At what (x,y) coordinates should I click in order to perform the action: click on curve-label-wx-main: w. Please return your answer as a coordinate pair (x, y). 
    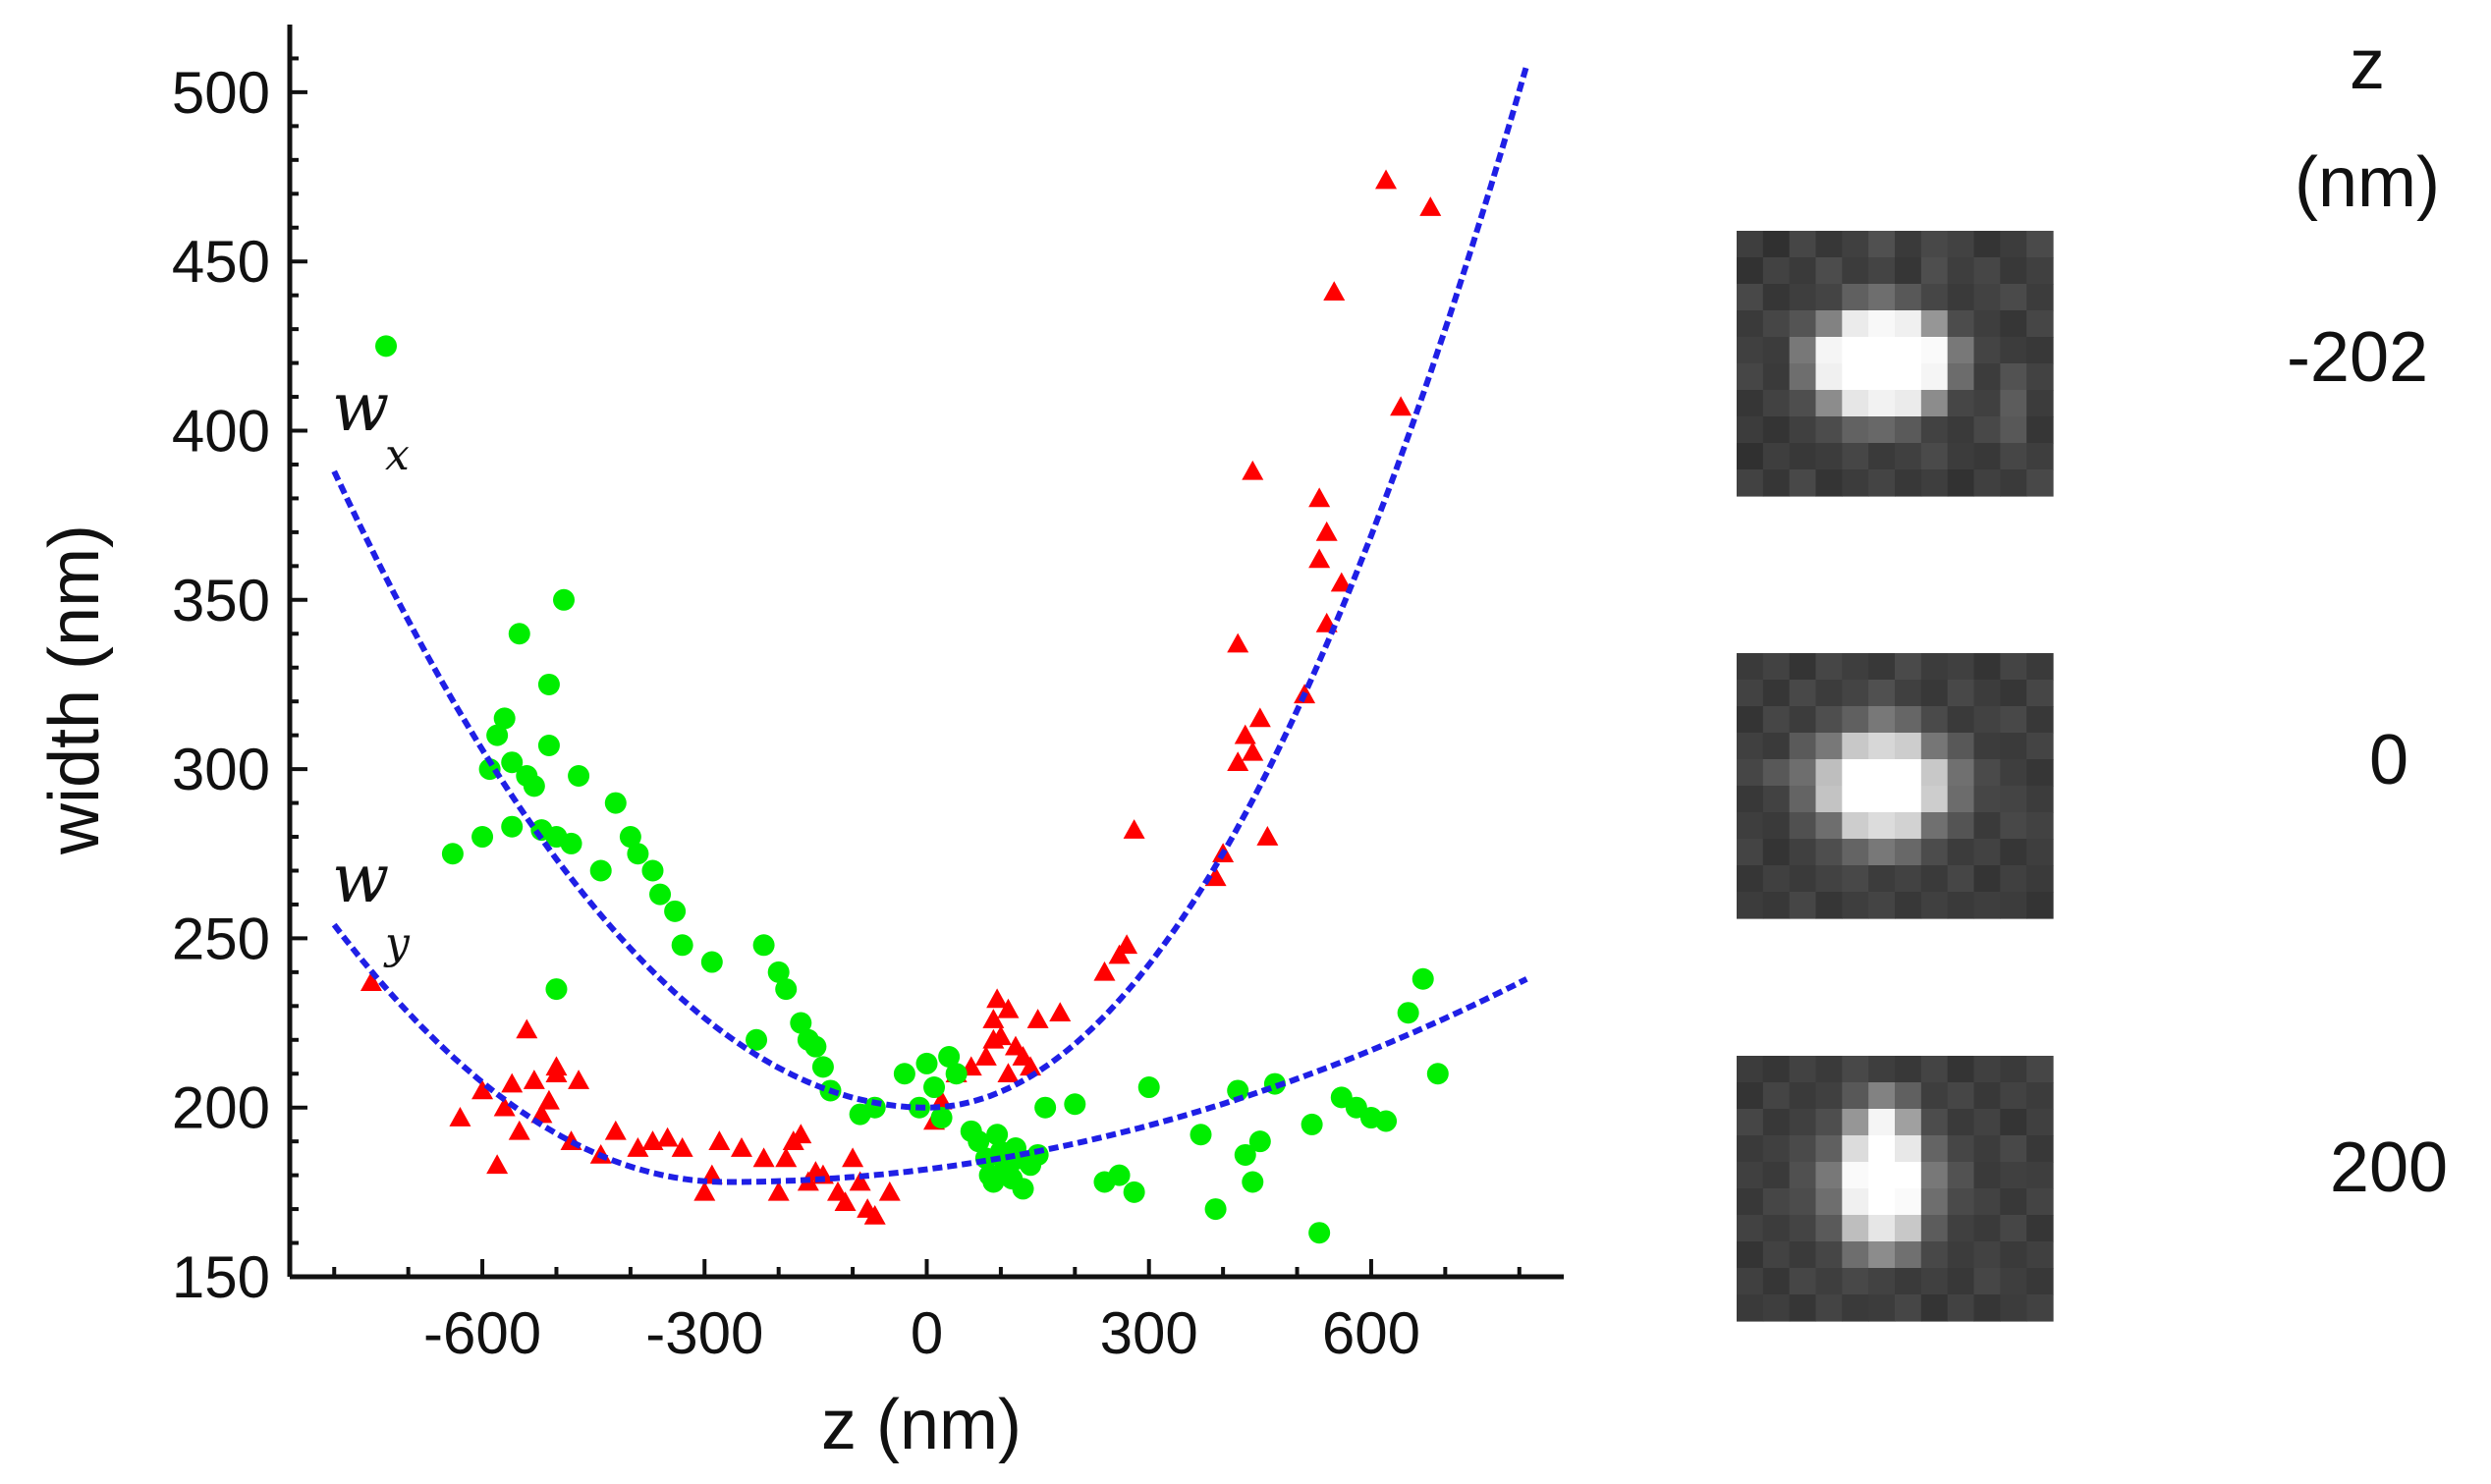
    Looking at the image, I should click on (361, 408).